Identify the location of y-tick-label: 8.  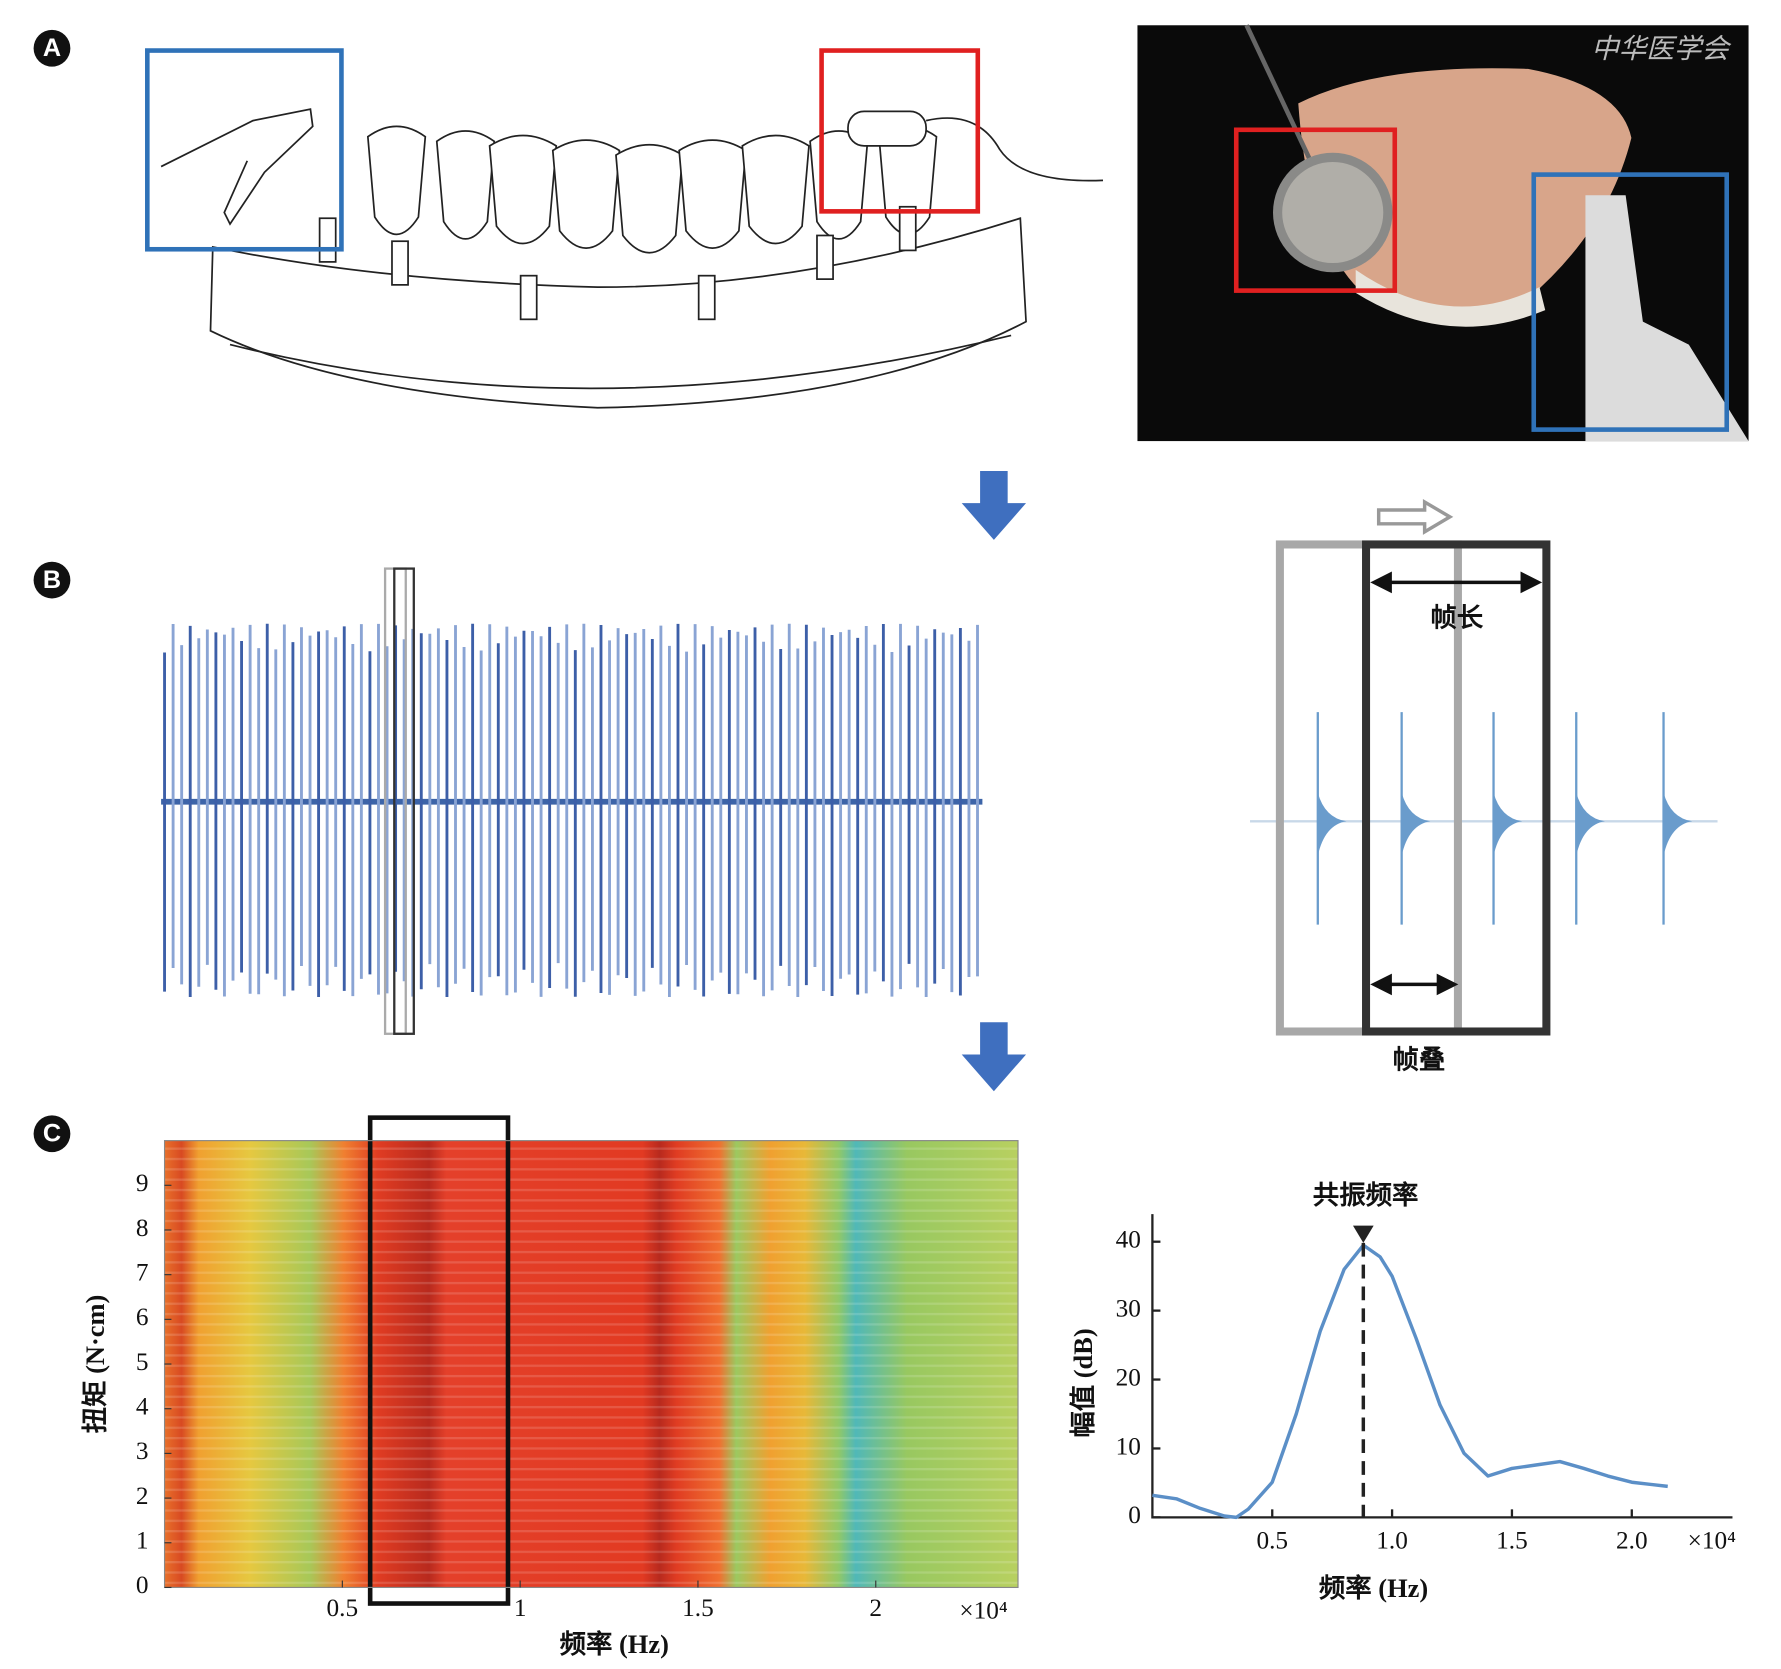
(142, 1228).